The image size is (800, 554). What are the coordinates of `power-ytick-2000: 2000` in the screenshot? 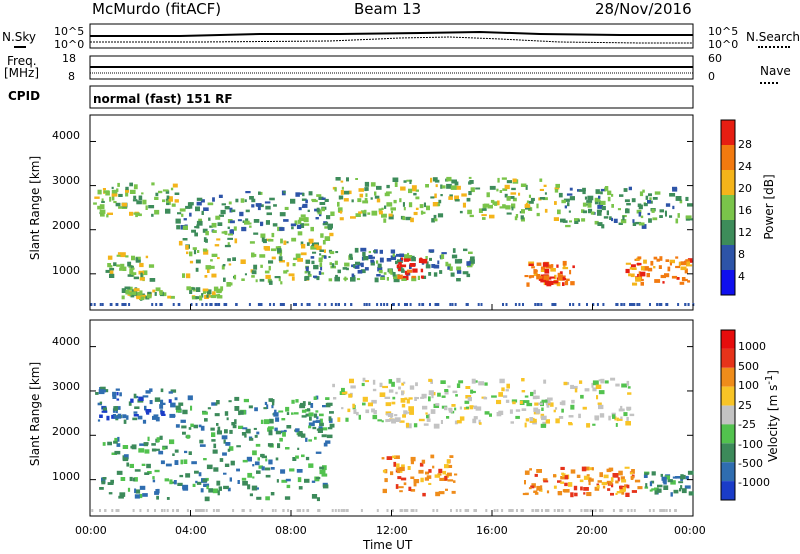 It's located at (66, 225).